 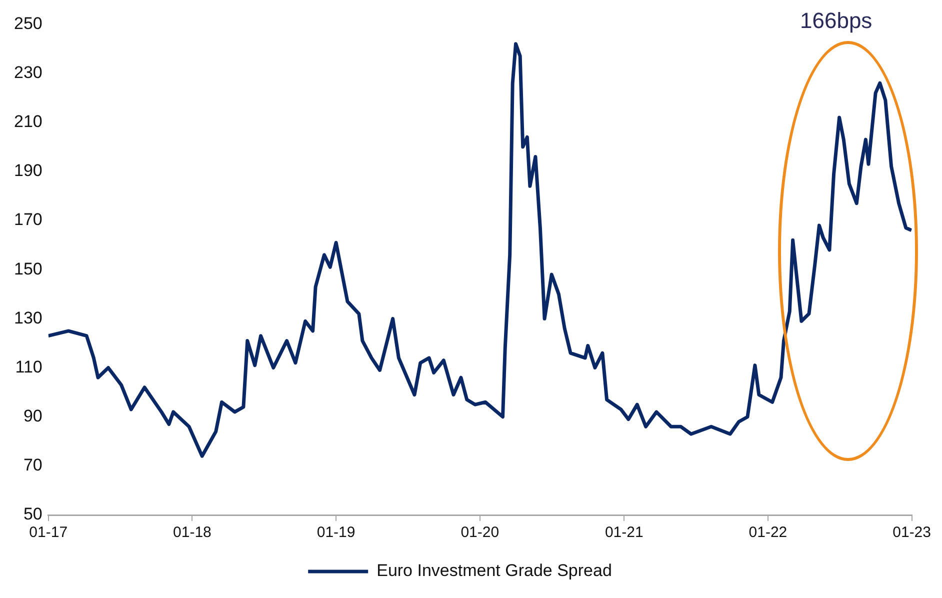 I want to click on x-tick-label: 01-17, so click(x=48, y=533).